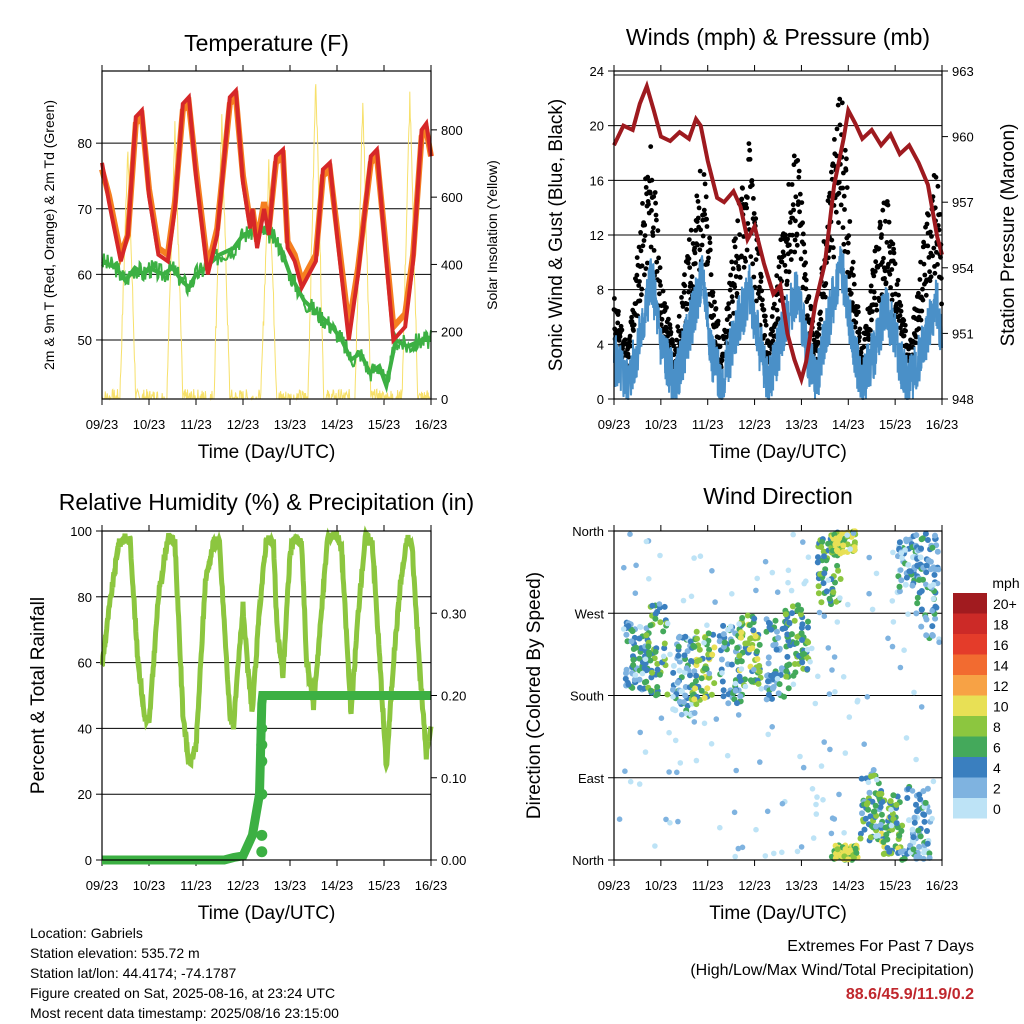 This screenshot has width=1024, height=1024. What do you see at coordinates (149, 885) in the screenshot?
I see `x-tick-label: 10/23` at bounding box center [149, 885].